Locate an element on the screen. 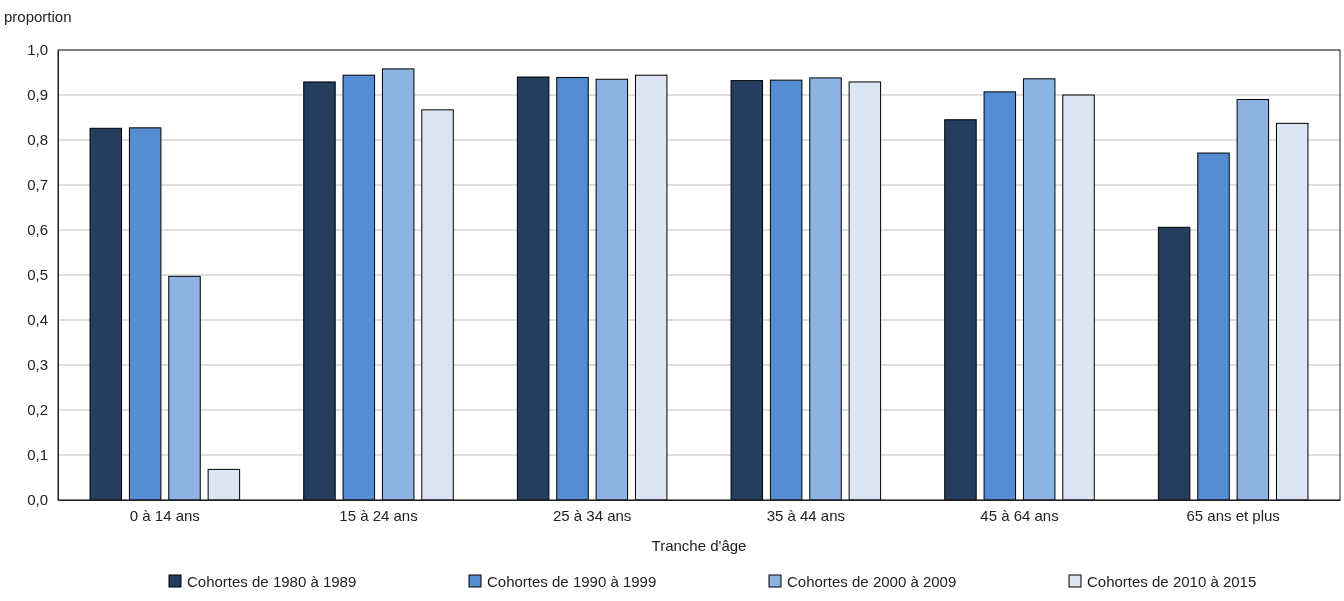 Image resolution: width=1344 pixels, height=601 pixels. y-tick-label: 0,0 is located at coordinates (37, 500).